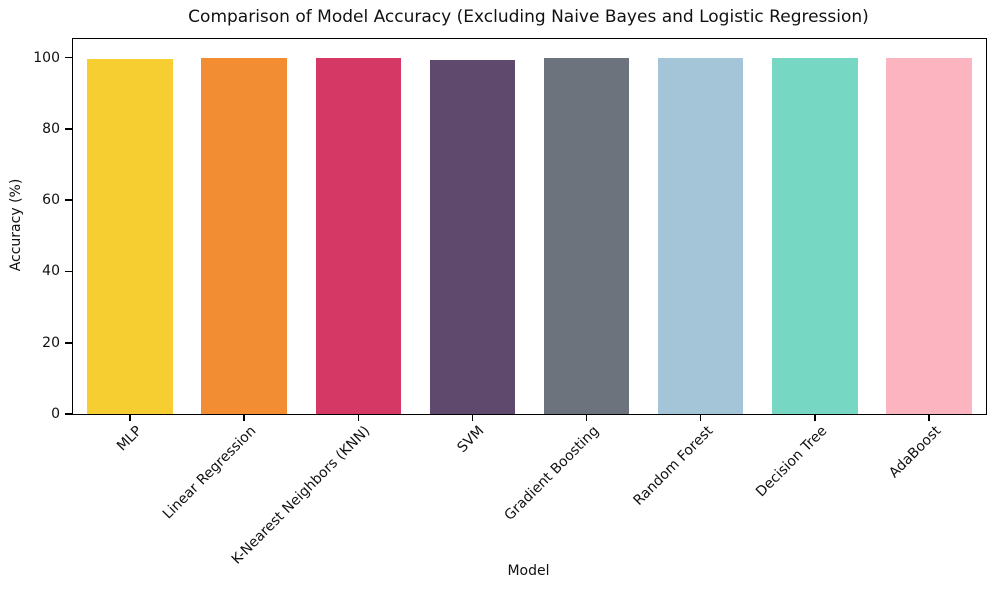  What do you see at coordinates (915, 452) in the screenshot?
I see `x-tick-label: AdaBoost` at bounding box center [915, 452].